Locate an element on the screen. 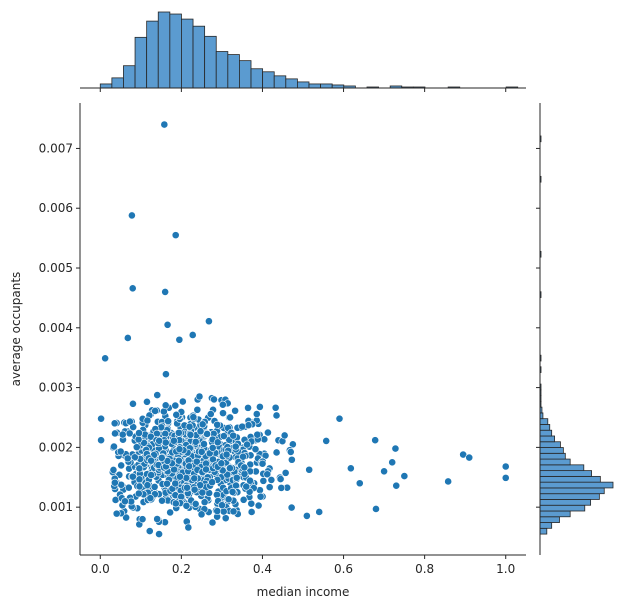  right-marginal-histogram is located at coordinates (575, 329).